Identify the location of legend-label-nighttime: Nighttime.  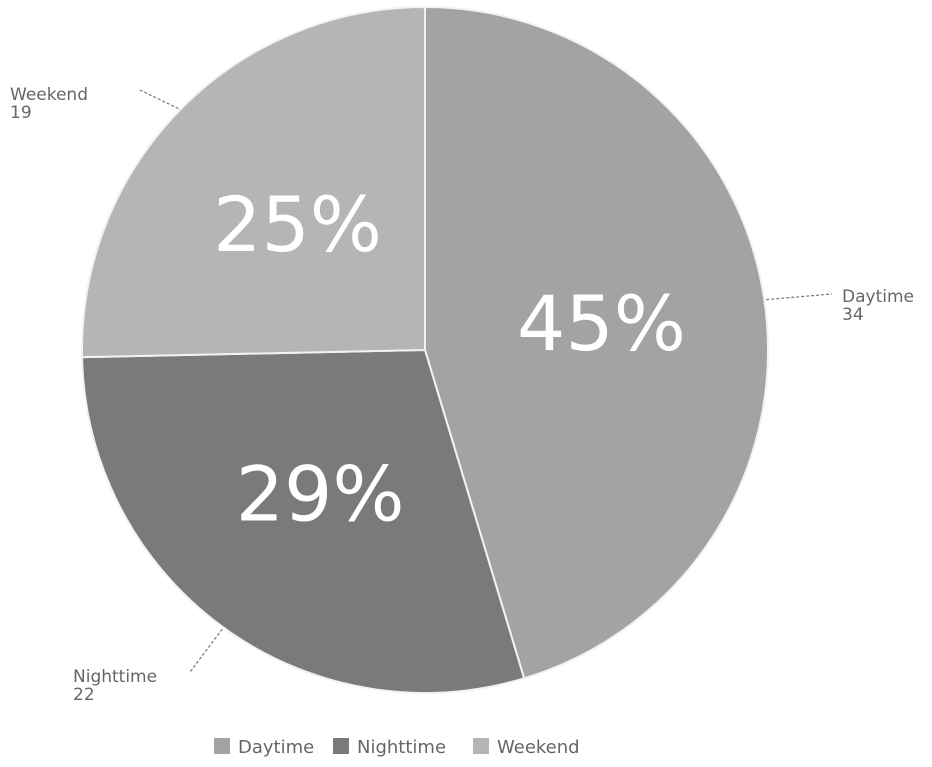
(401, 747).